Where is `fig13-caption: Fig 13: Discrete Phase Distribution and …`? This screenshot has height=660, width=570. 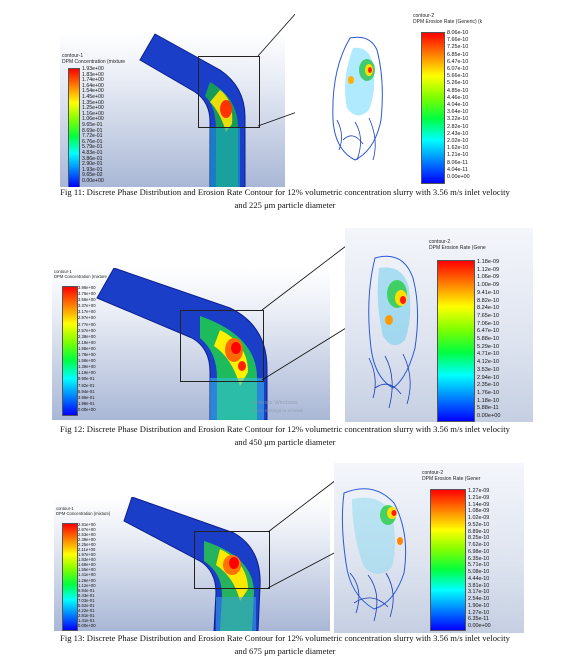
fig13-caption: Fig 13: Discrete Phase Distribution and … is located at coordinates (285, 644).